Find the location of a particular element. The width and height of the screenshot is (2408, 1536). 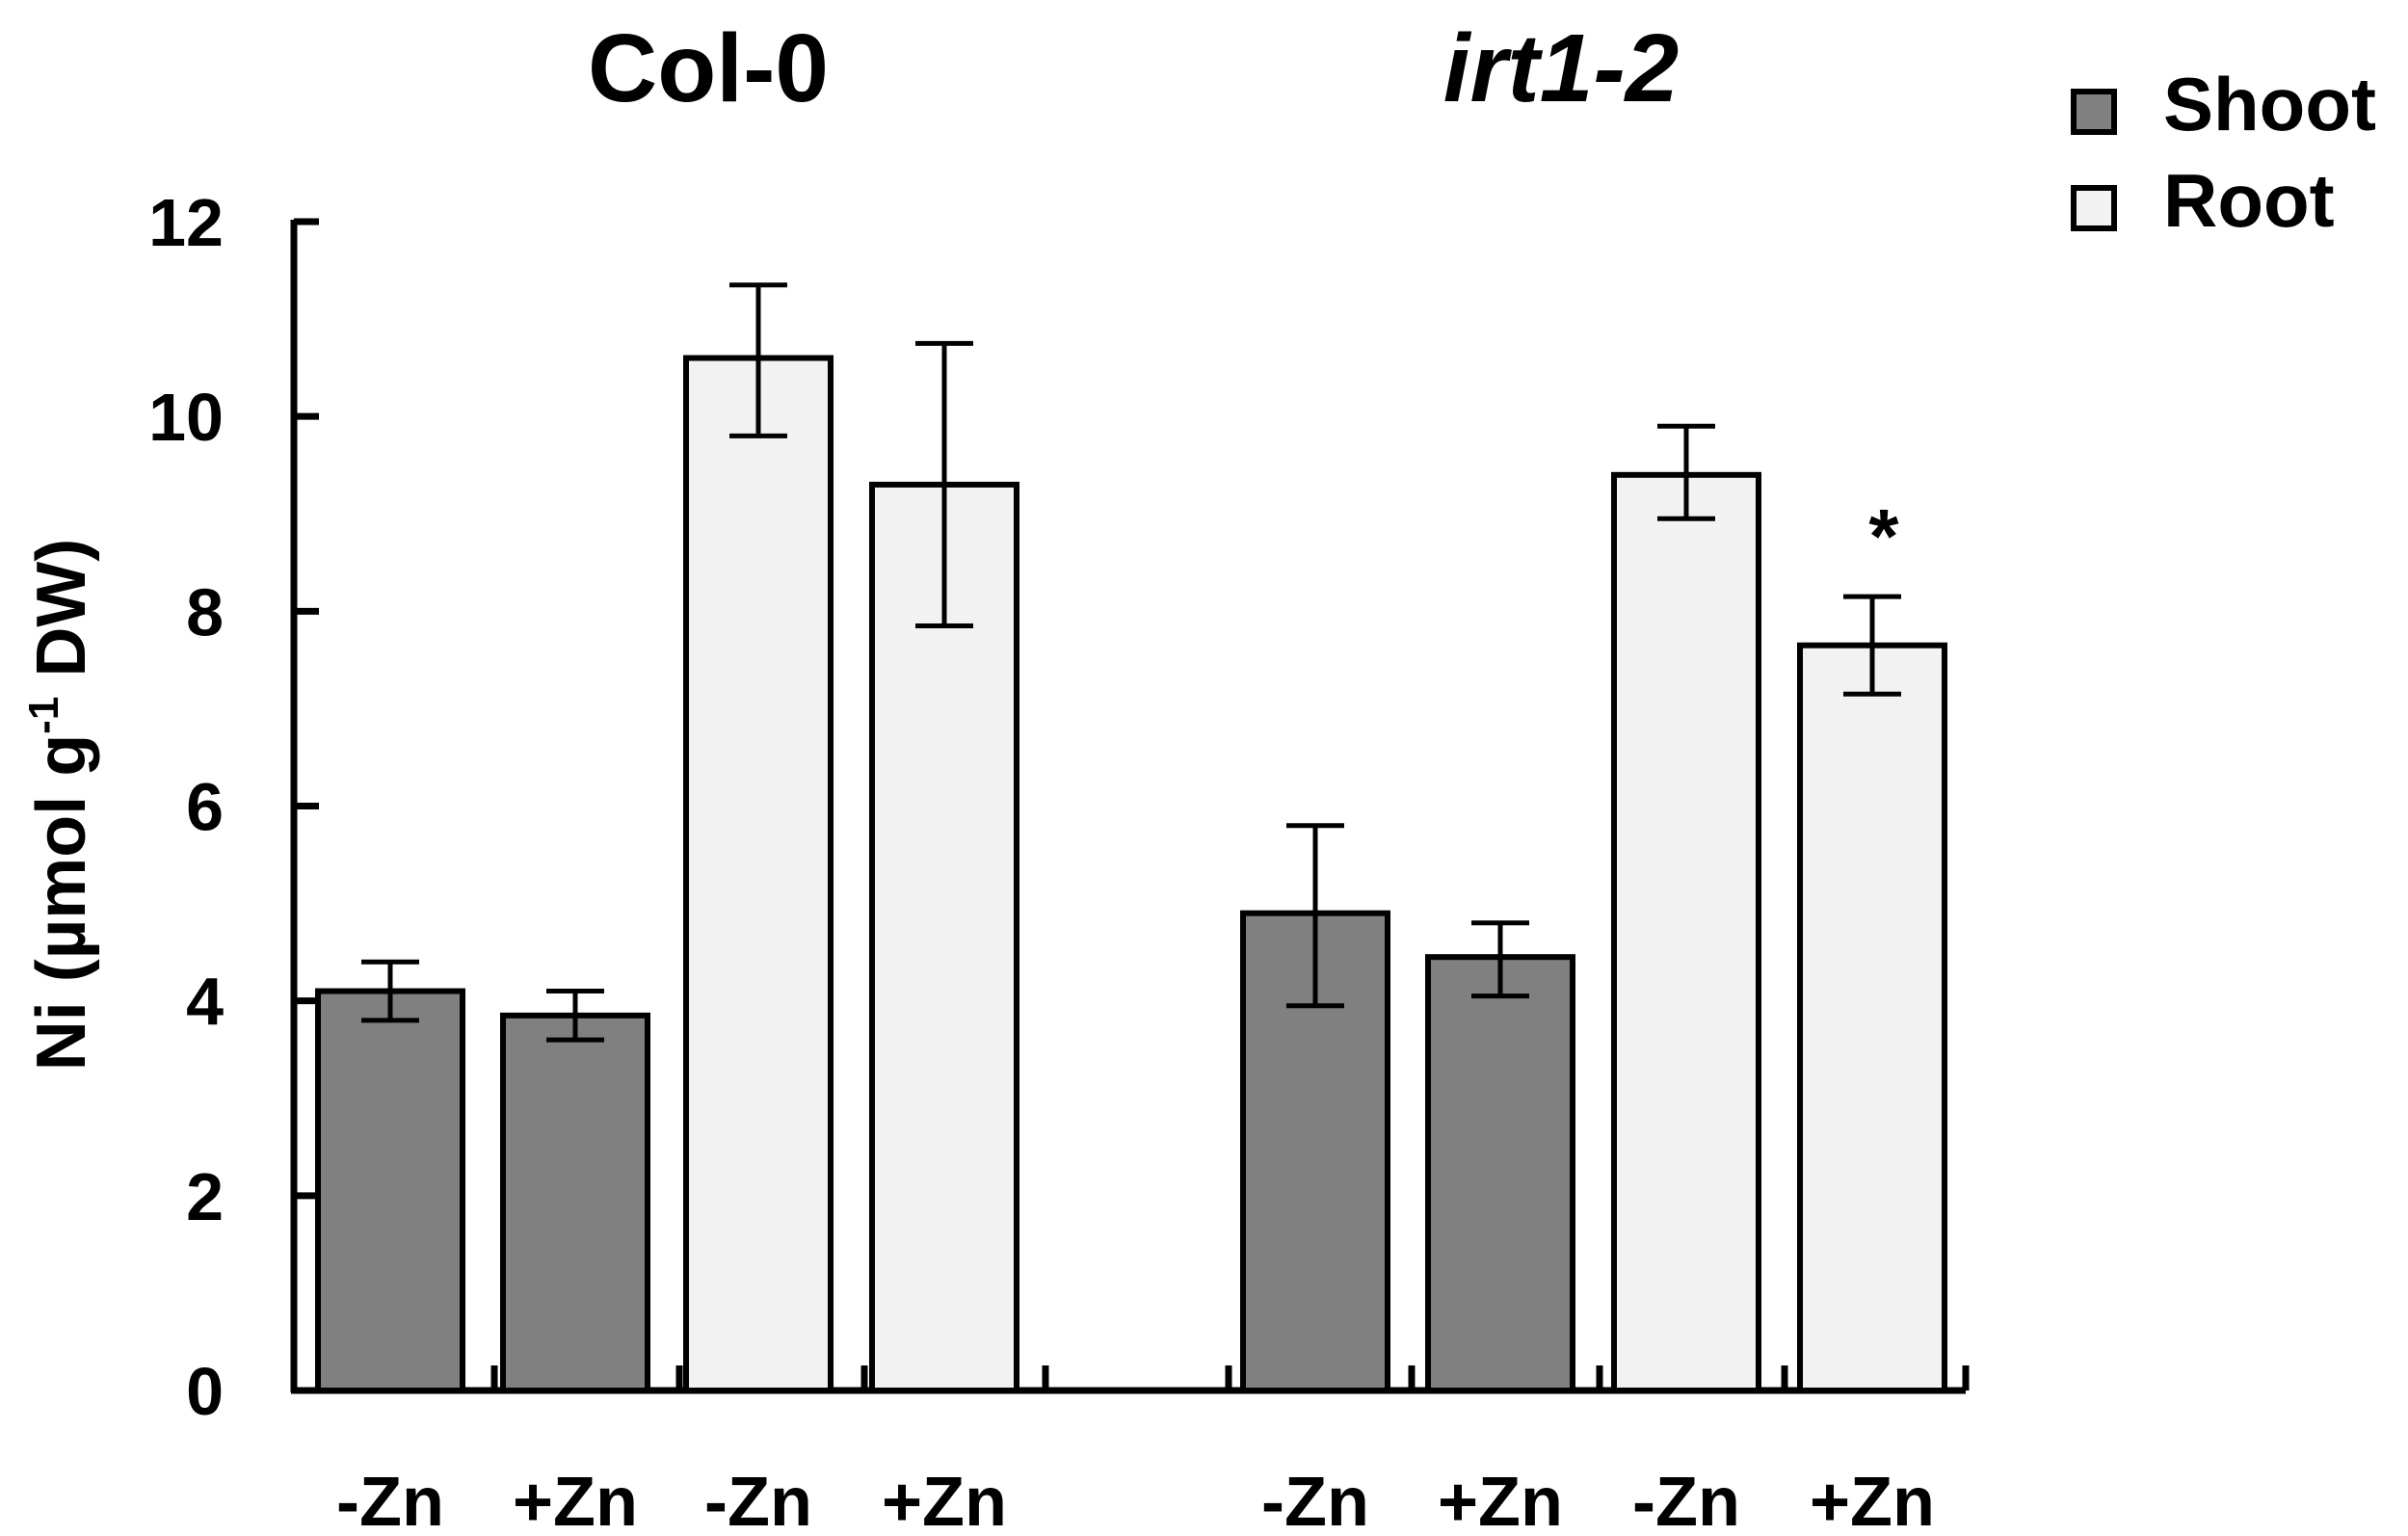

y-tick-label: 6 is located at coordinates (205, 807).